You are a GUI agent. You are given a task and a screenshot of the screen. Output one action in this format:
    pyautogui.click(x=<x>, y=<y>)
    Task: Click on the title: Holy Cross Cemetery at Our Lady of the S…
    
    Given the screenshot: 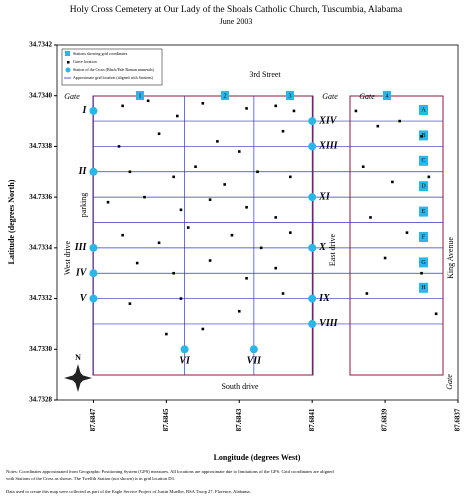 What is the action you would take?
    pyautogui.click(x=236, y=9)
    